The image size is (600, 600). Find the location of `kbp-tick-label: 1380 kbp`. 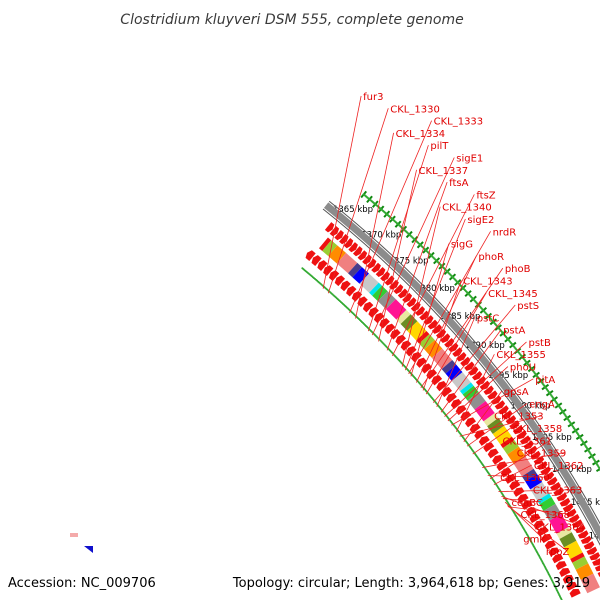

kbp-tick-label: 1380 kbp is located at coordinates (435, 289).